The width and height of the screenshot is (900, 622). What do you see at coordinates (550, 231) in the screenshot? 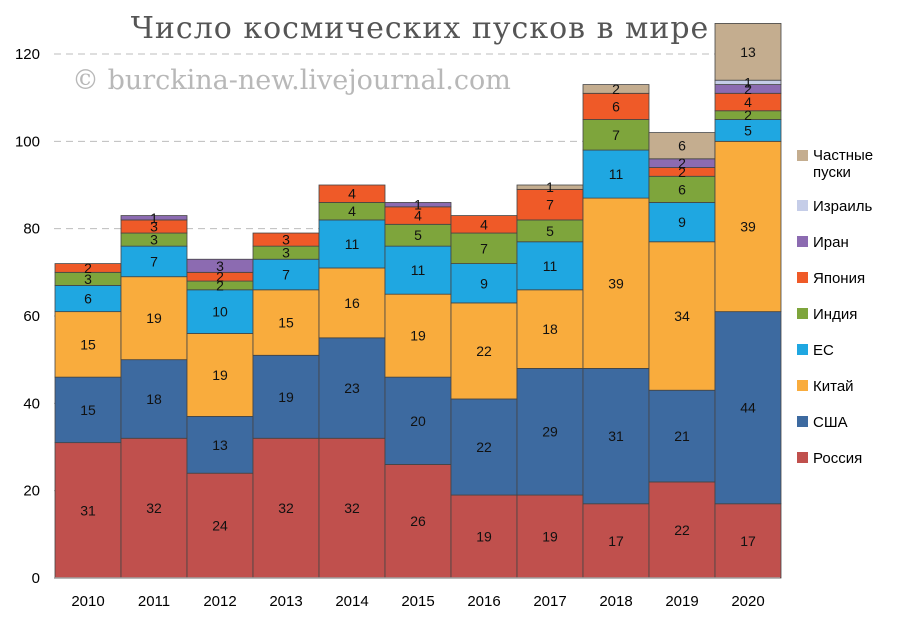
I see `data-label: 5` at bounding box center [550, 231].